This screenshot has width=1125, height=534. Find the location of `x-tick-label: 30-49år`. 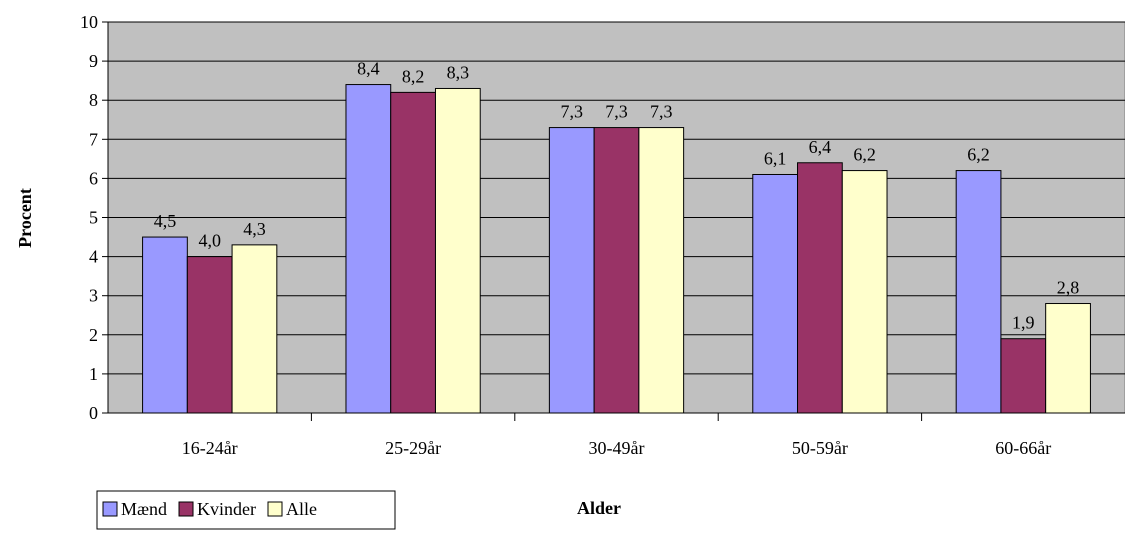

x-tick-label: 30-49år is located at coordinates (617, 448).